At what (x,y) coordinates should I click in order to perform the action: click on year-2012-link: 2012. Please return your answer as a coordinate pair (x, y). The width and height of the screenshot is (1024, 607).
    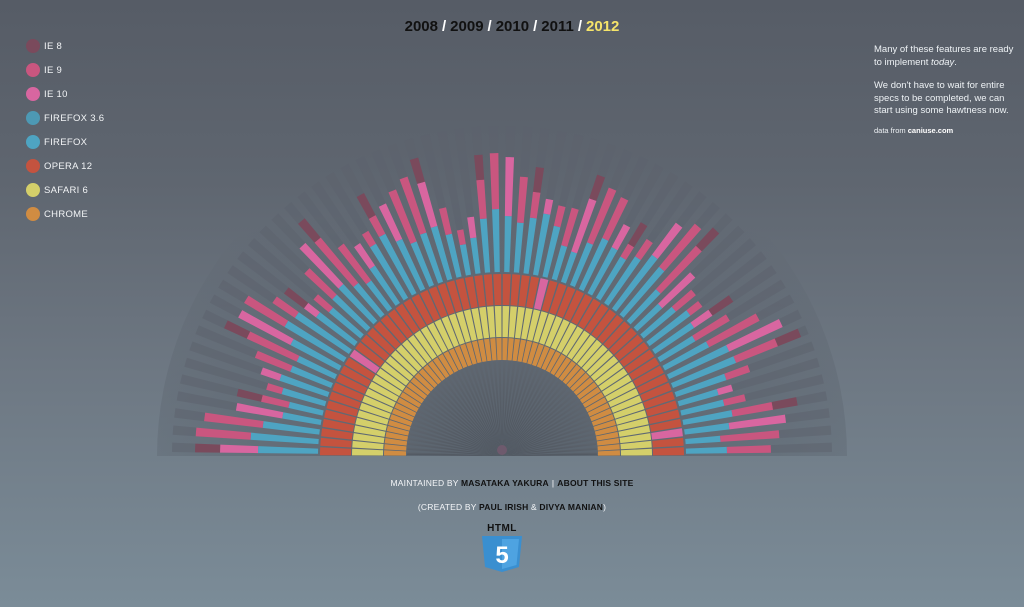
    Looking at the image, I should click on (602, 26).